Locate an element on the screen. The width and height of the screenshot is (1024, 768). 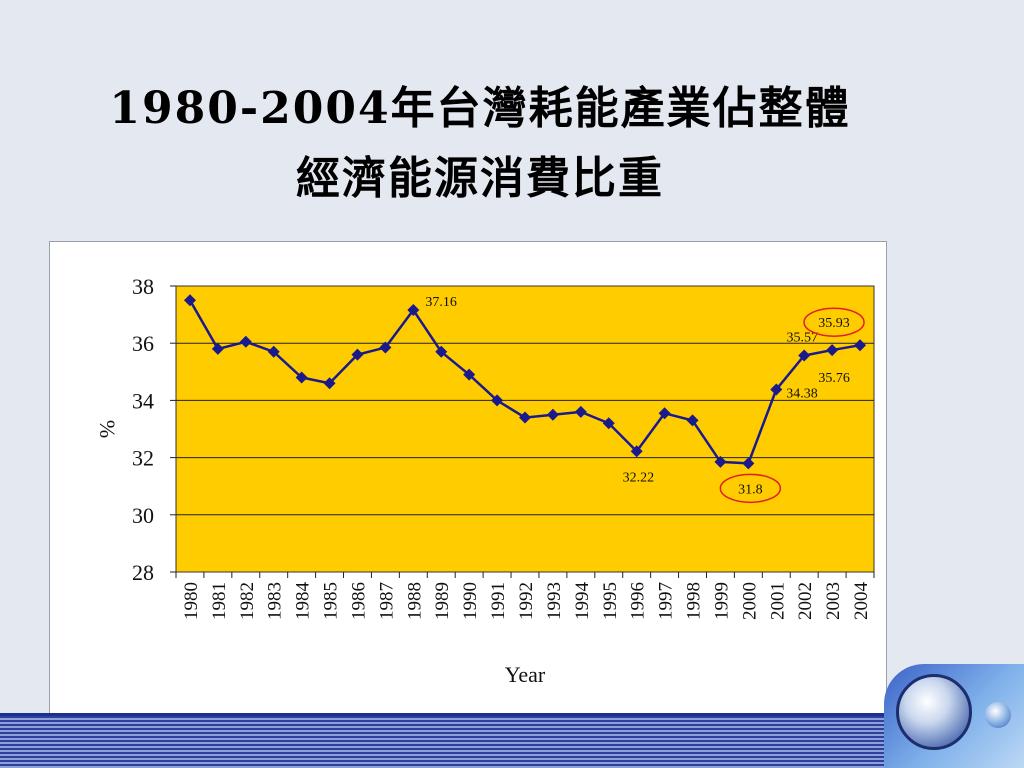
footer-bar-top is located at coordinates (512, 714).